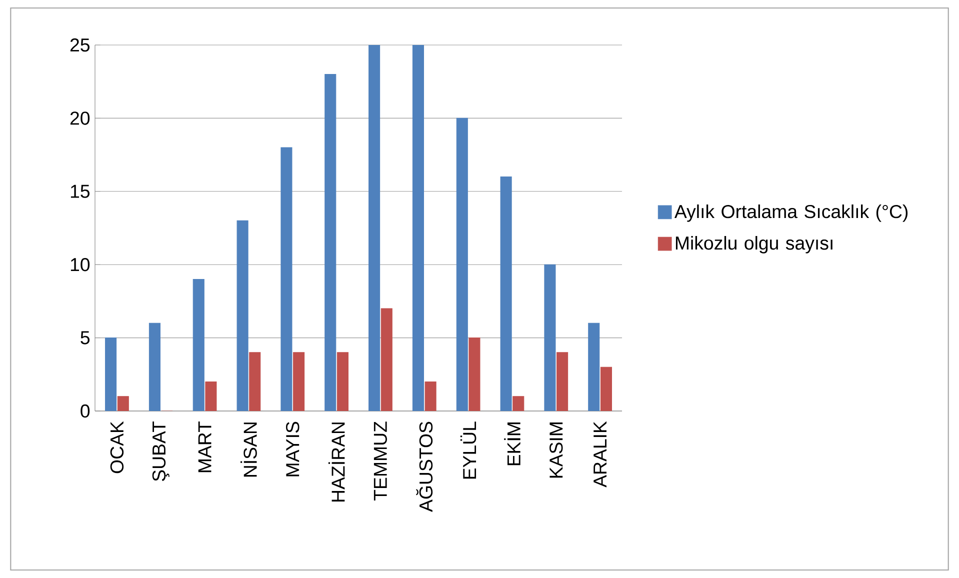 Image resolution: width=959 pixels, height=578 pixels. I want to click on y-tick-label: 15, so click(80, 191).